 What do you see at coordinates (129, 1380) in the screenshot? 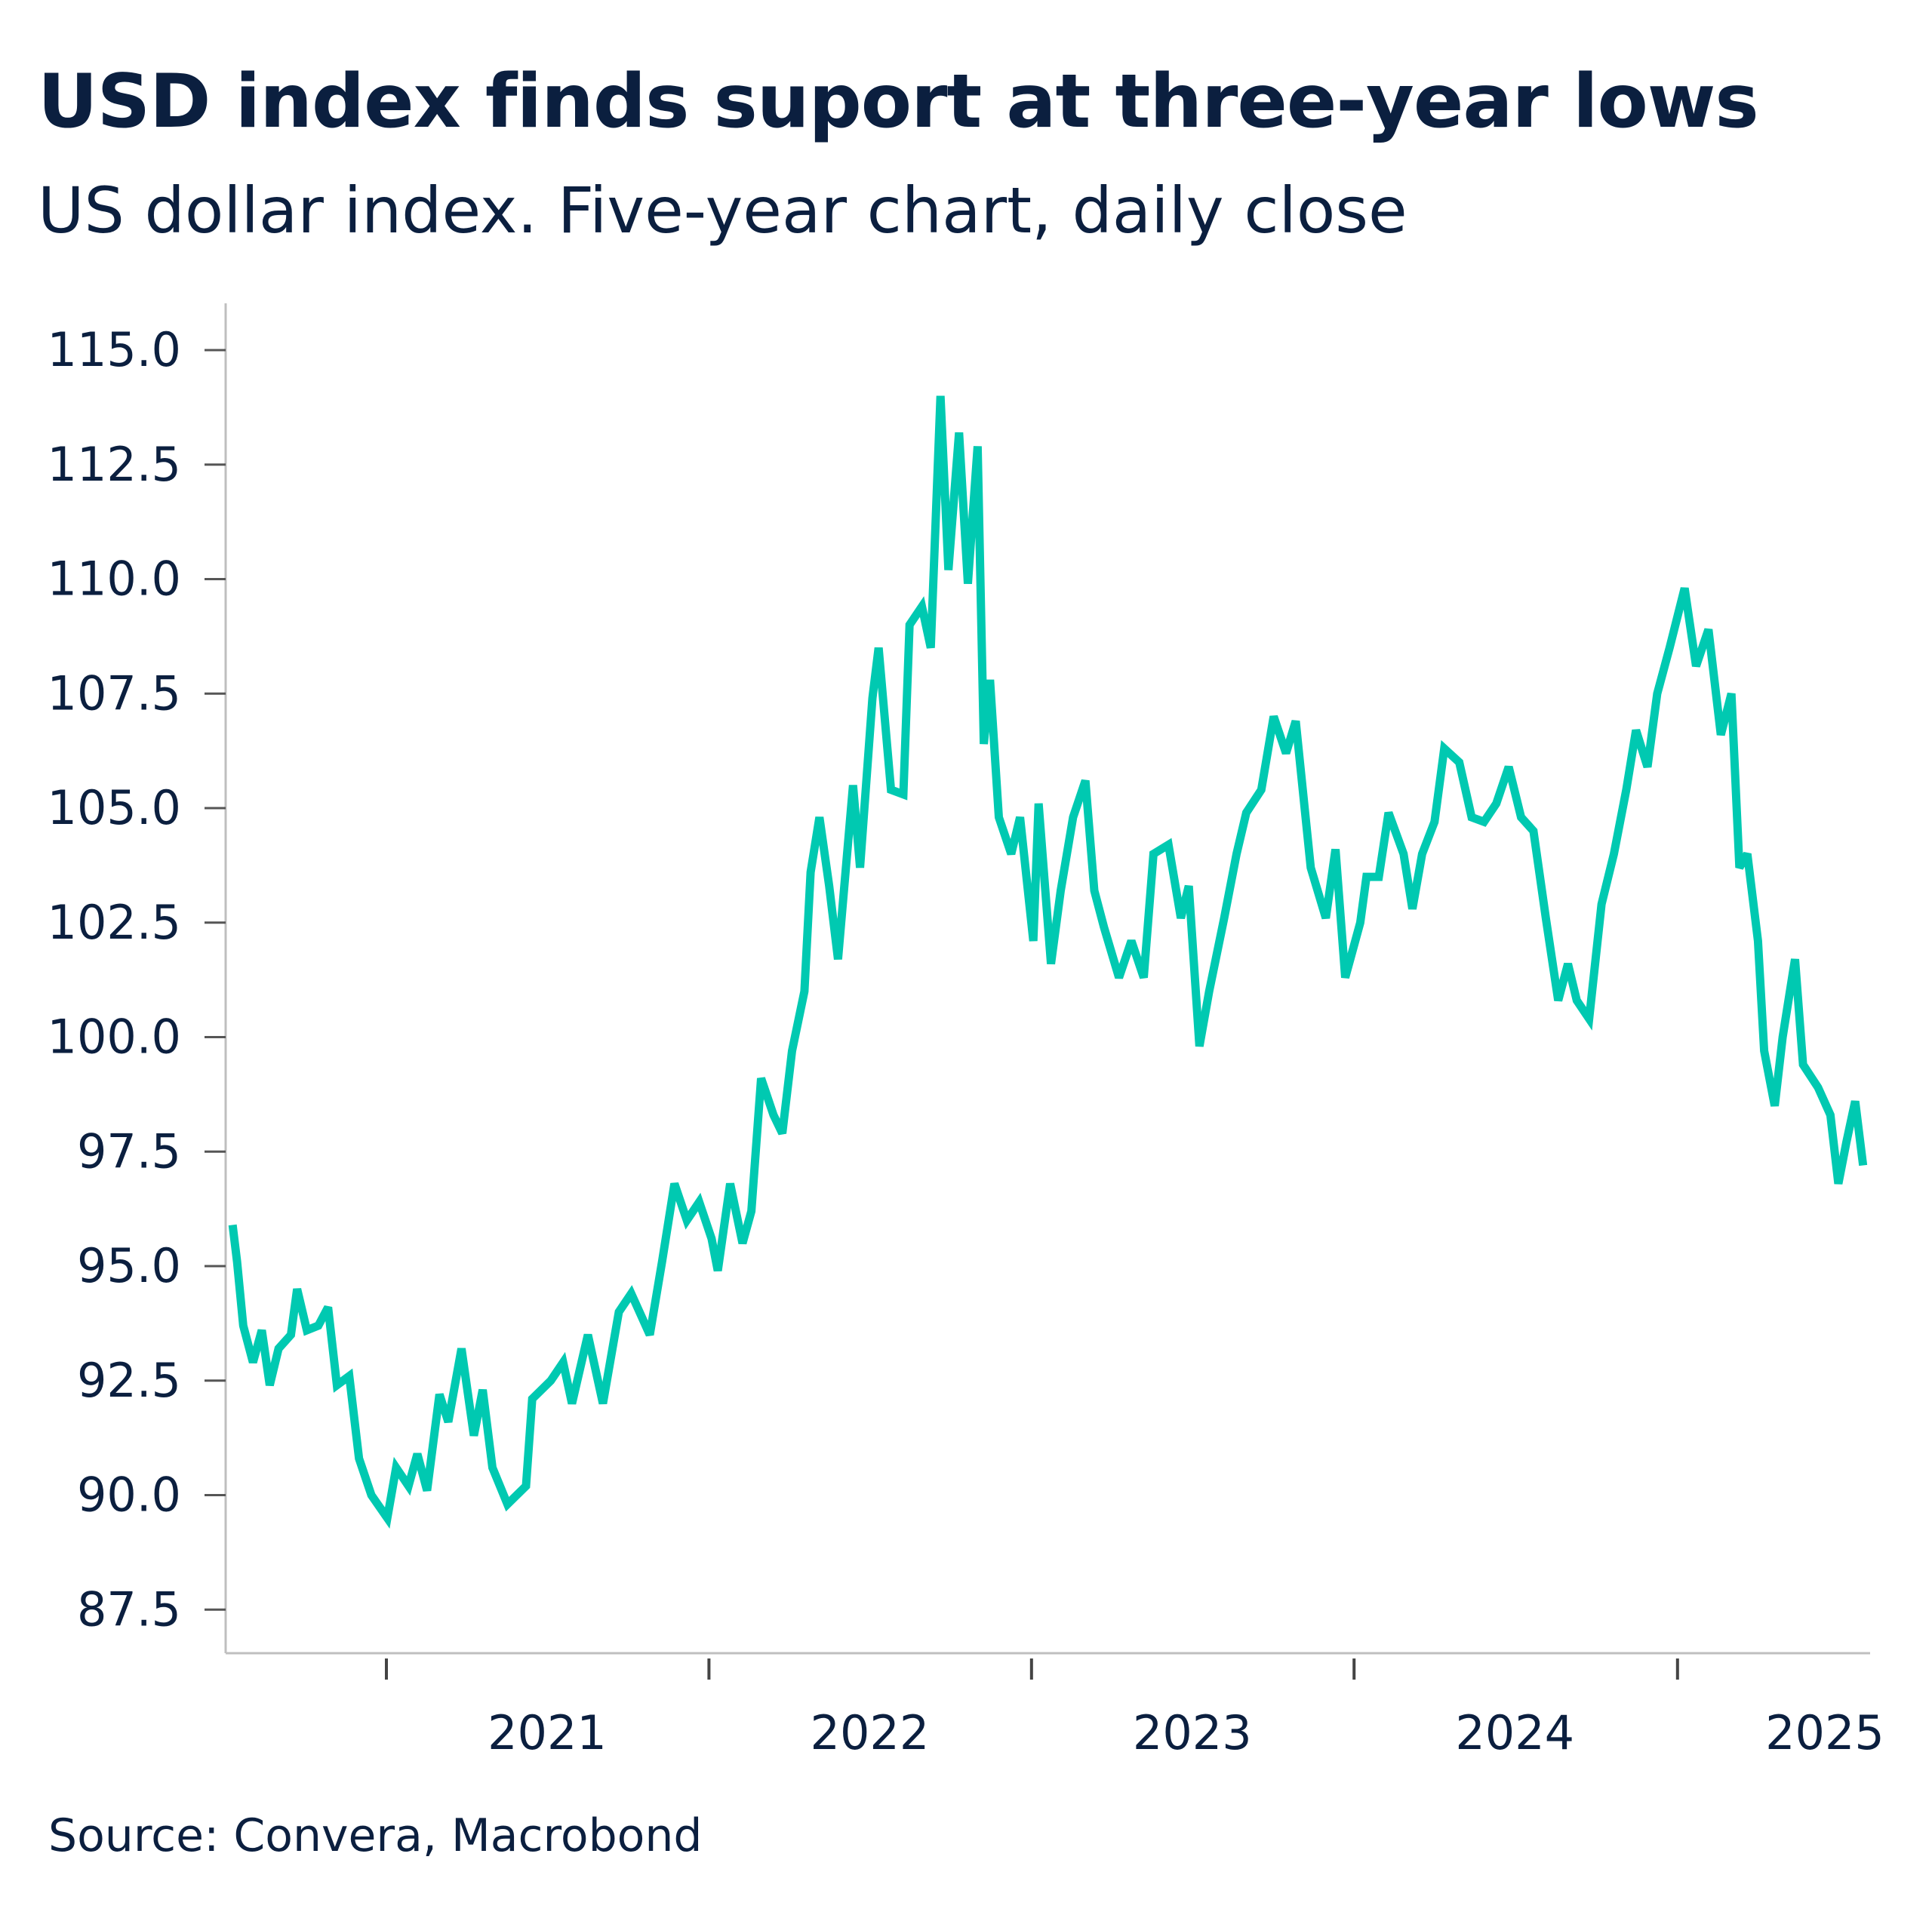
I see `y-tick-label: 92.5` at bounding box center [129, 1380].